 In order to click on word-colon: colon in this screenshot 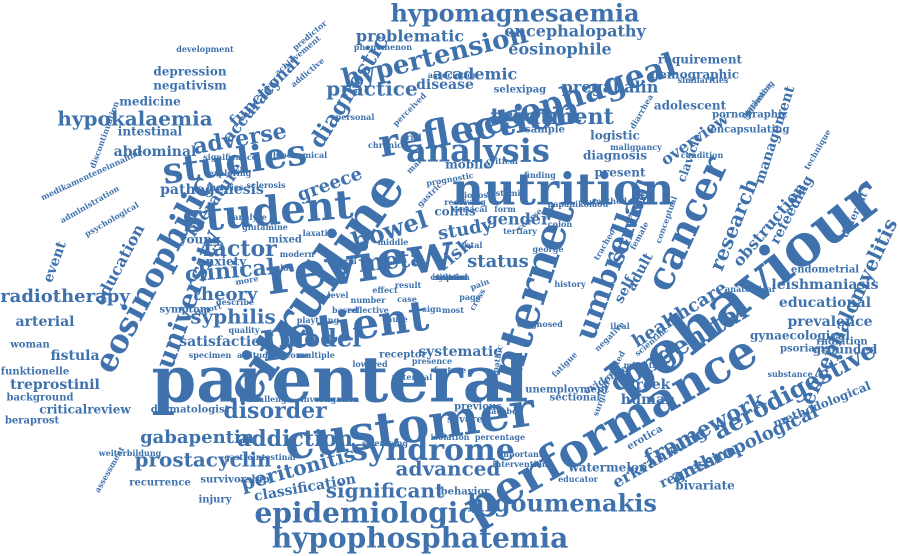, I will do `click(560, 224)`.